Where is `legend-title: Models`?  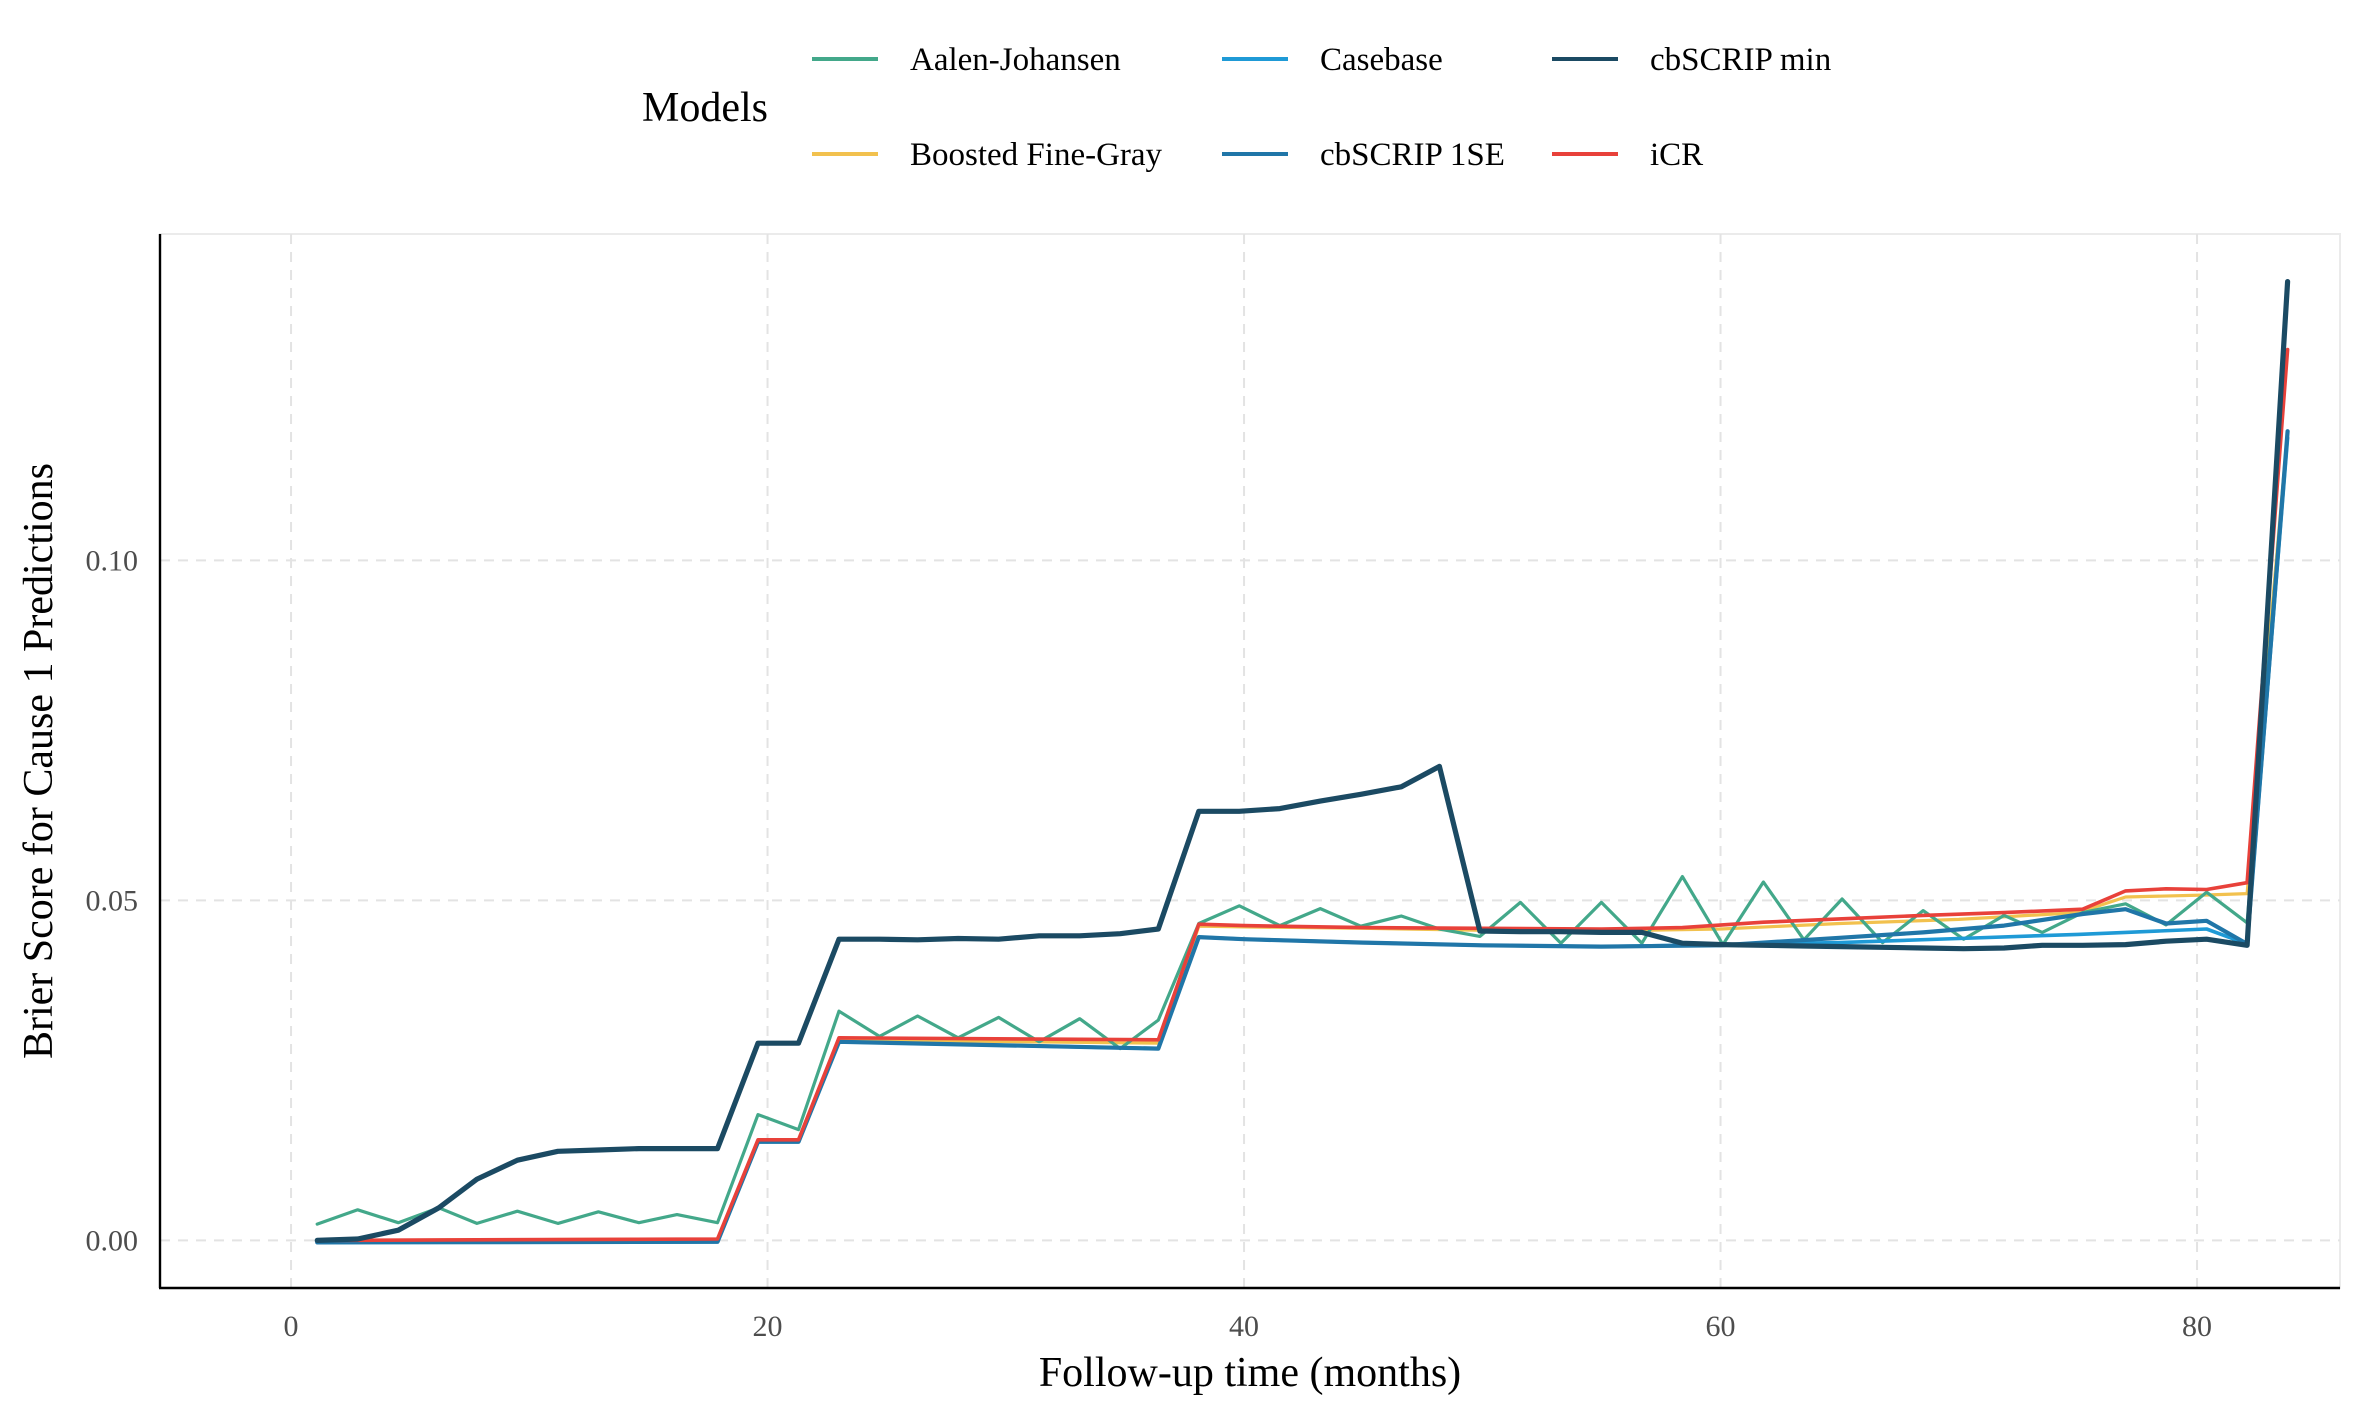
legend-title: Models is located at coordinates (705, 108).